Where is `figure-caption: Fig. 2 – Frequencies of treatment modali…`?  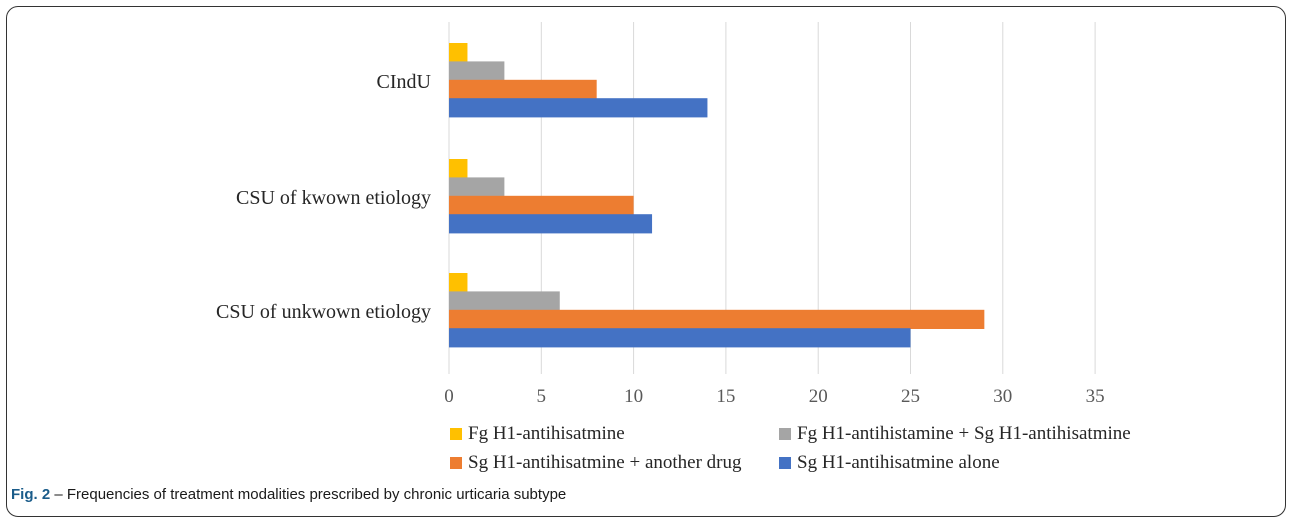 figure-caption: Fig. 2 – Frequencies of treatment modali… is located at coordinates (288, 494).